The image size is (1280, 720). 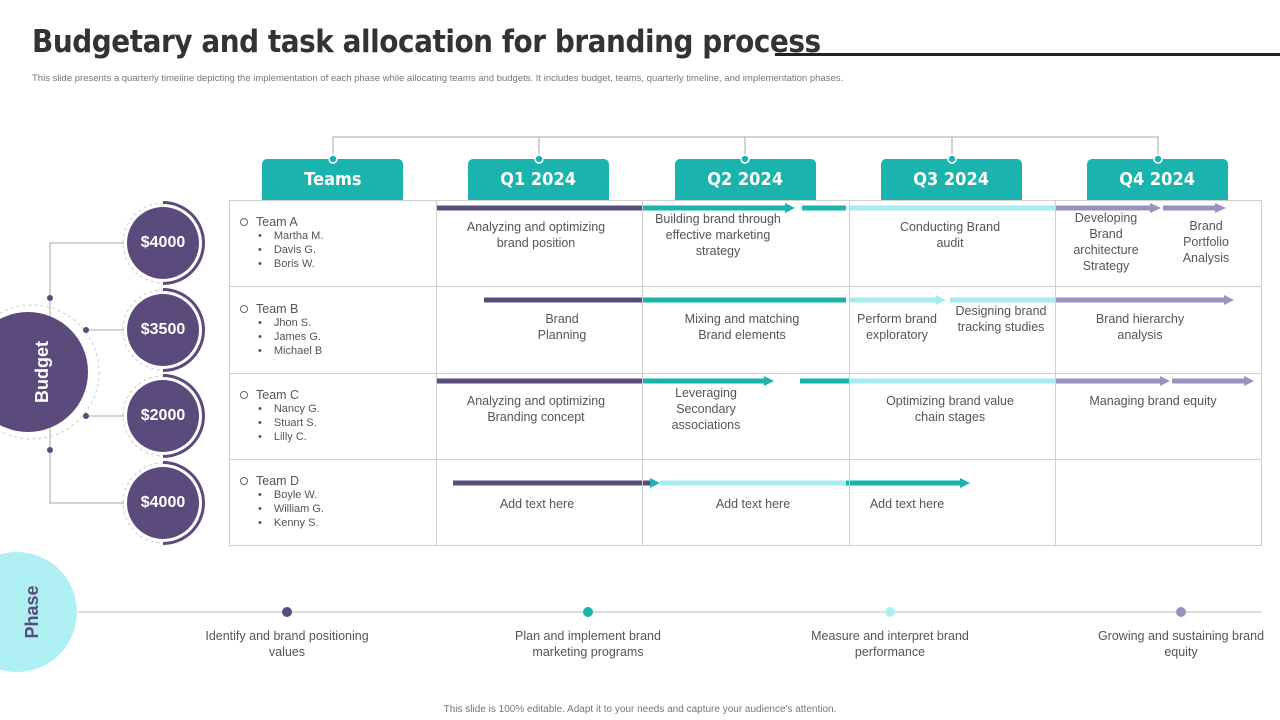 I want to click on row-c-bars, so click(x=845, y=381).